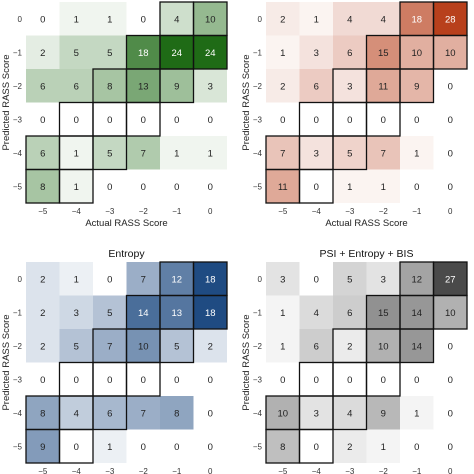 This screenshot has height=474, width=474. Describe the element at coordinates (367, 254) in the screenshot. I see `chart-title: PSI + Entropy + BIS` at that location.